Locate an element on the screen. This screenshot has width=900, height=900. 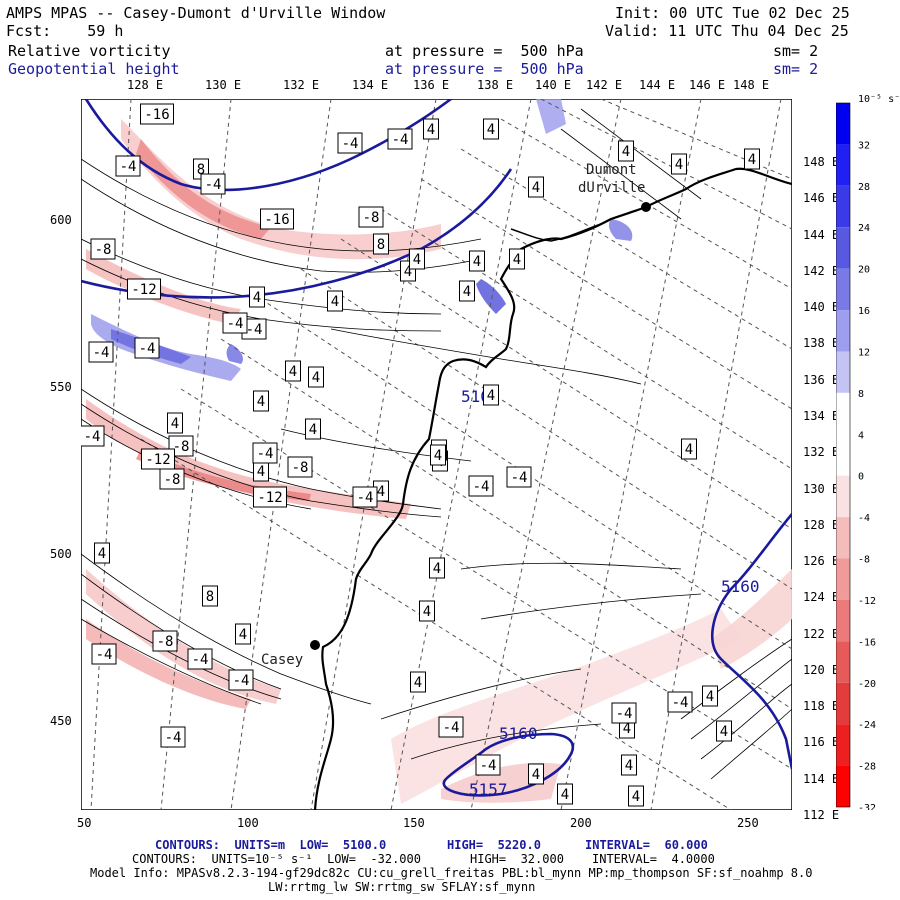
vorticity-label-negative: -16 is located at coordinates (277, 219).